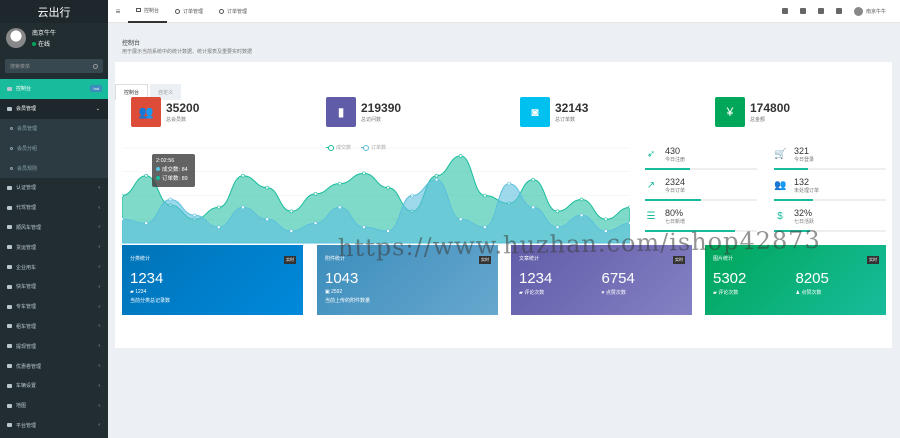  I want to click on subtab-dashboard: 控制台, so click(132, 92).